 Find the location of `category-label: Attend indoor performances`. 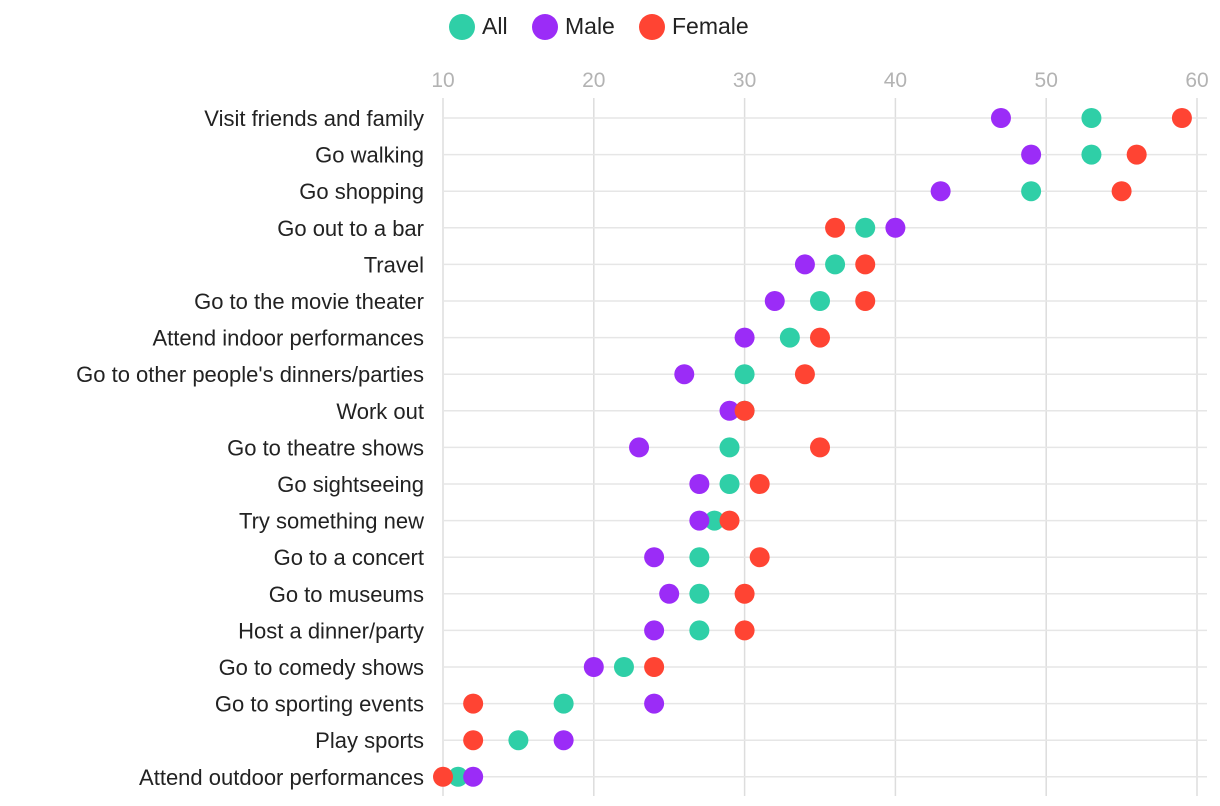

category-label: Attend indoor performances is located at coordinates (289, 338).